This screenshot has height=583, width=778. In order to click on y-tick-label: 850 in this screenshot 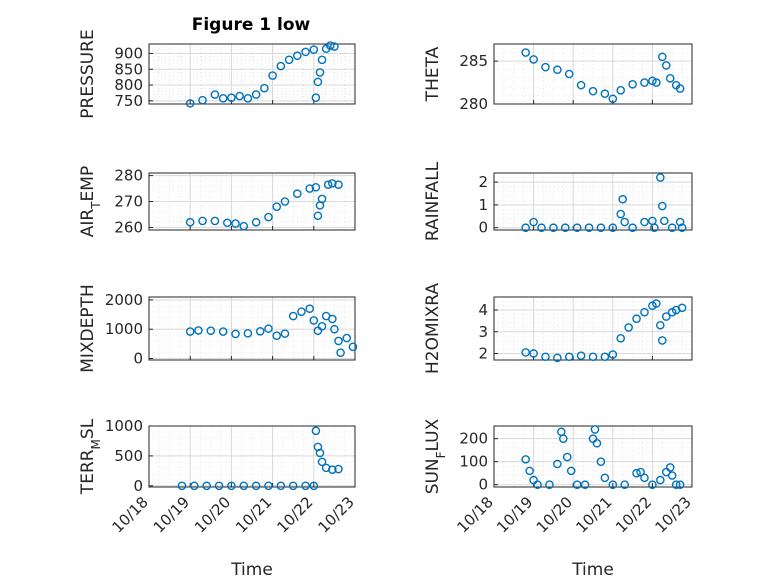, I will do `click(128, 69)`.